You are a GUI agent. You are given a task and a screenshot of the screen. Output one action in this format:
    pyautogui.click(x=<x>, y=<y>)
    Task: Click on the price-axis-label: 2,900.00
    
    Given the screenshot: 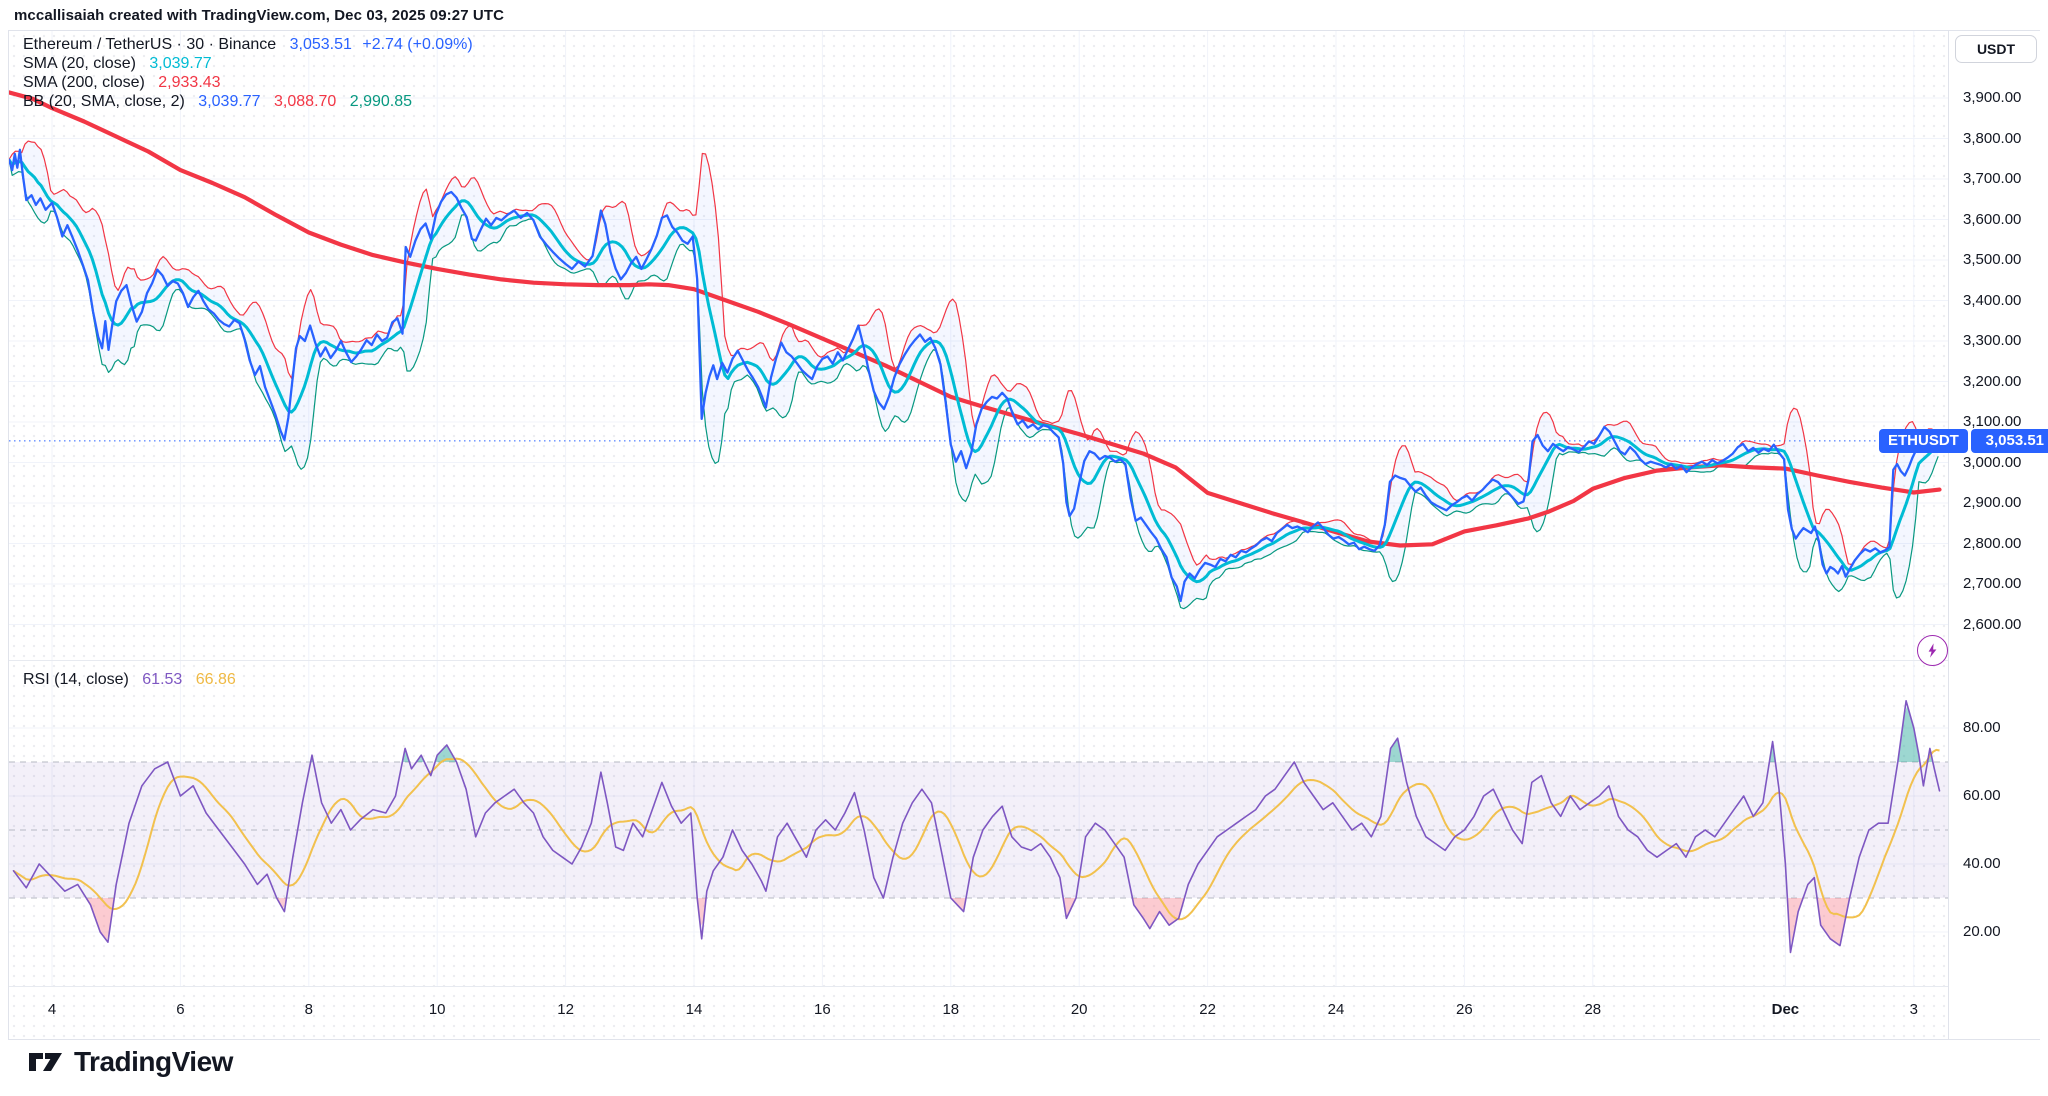 What is the action you would take?
    pyautogui.click(x=1992, y=502)
    